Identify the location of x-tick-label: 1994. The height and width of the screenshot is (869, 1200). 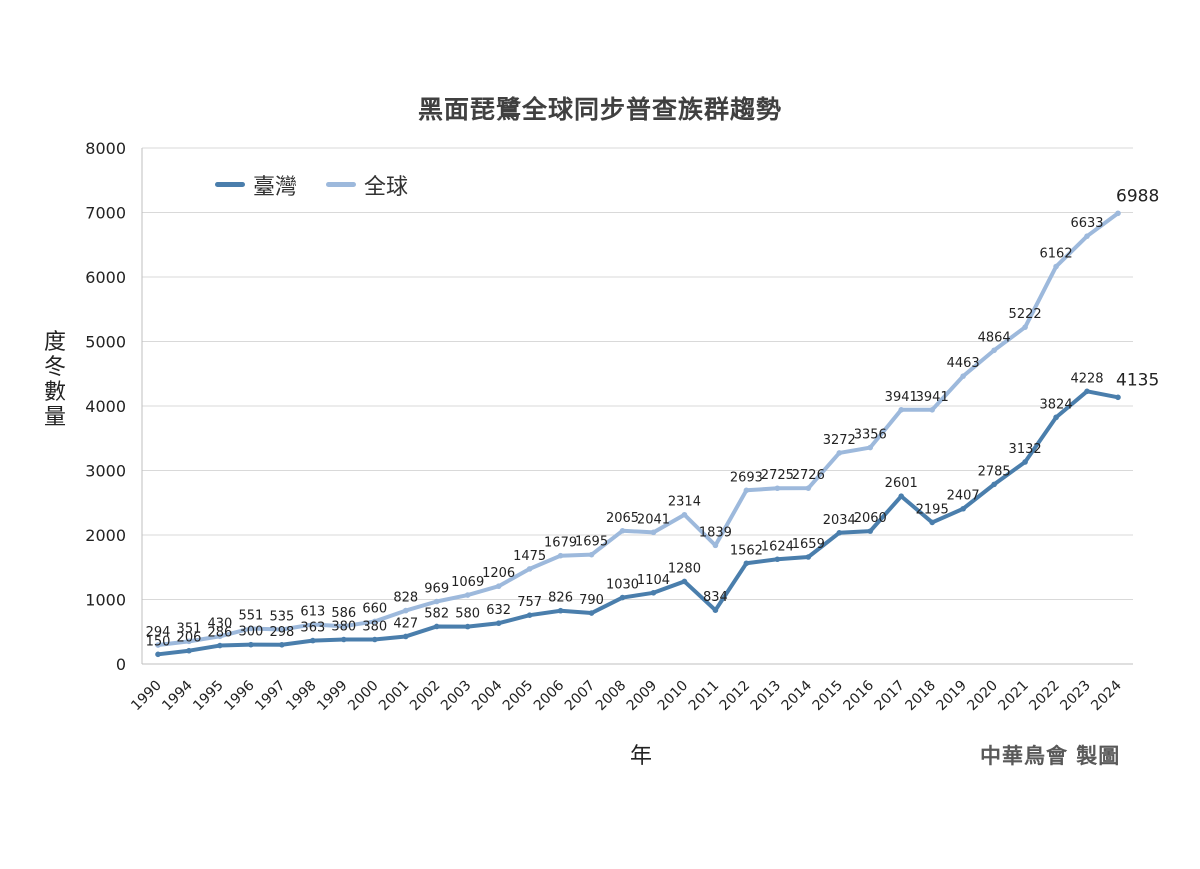
(177, 695).